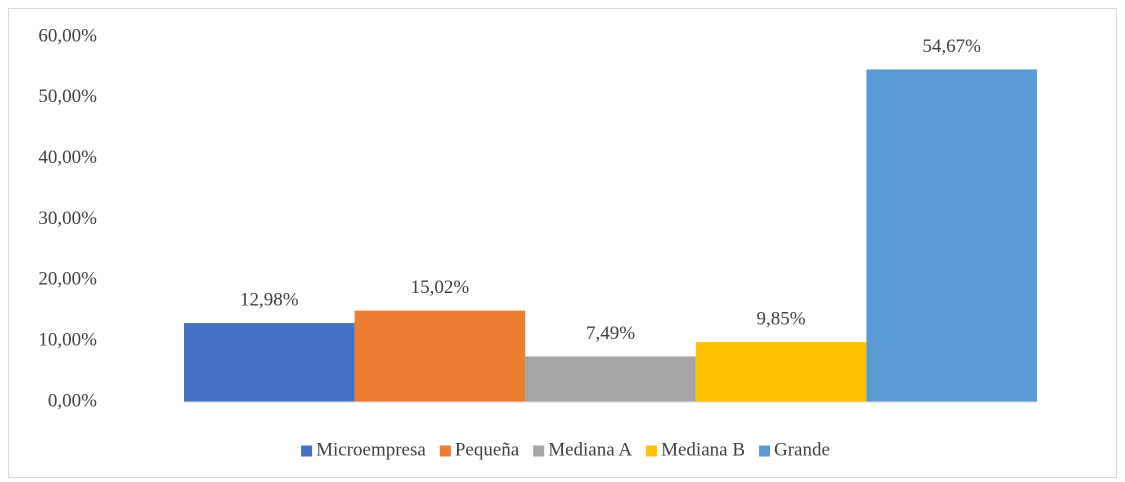 The image size is (1125, 482). Describe the element at coordinates (802, 449) in the screenshot. I see `legend-label: Grande` at that location.